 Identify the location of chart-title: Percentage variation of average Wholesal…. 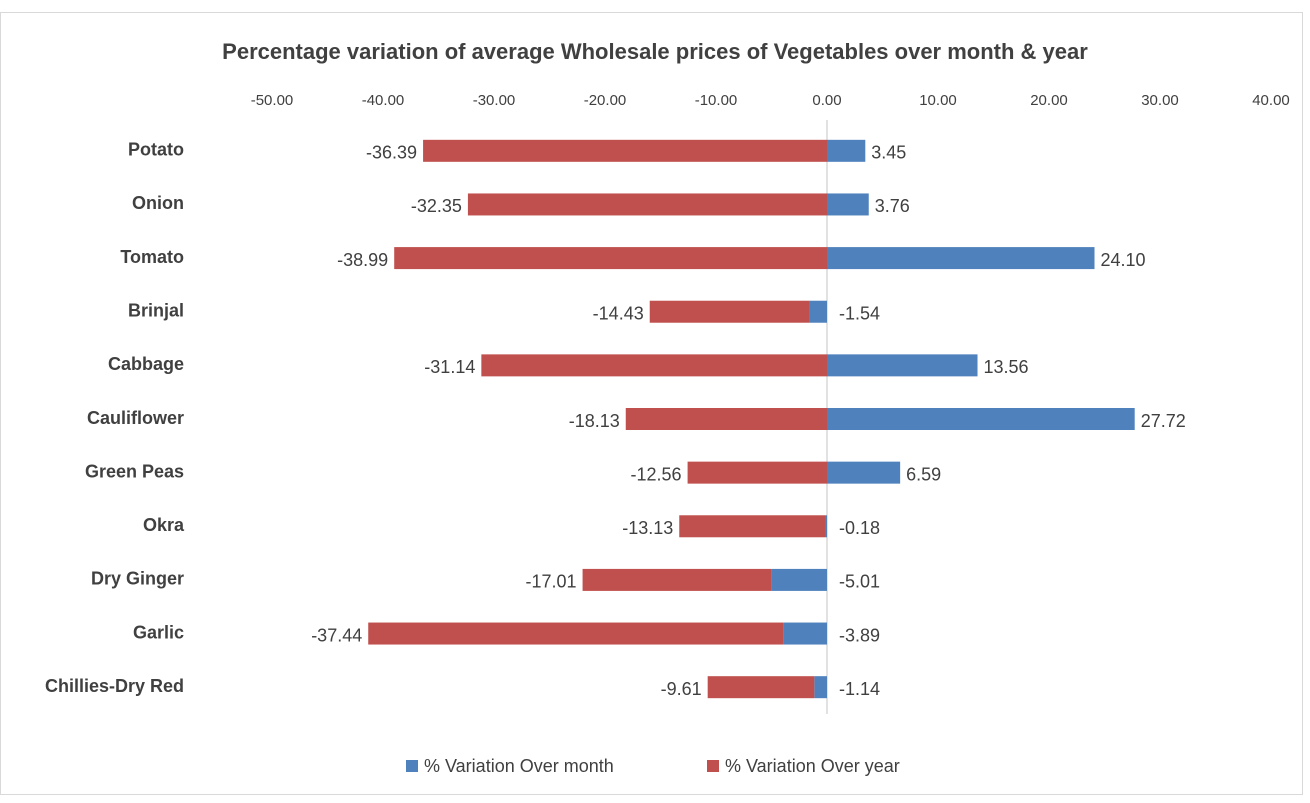
(655, 51).